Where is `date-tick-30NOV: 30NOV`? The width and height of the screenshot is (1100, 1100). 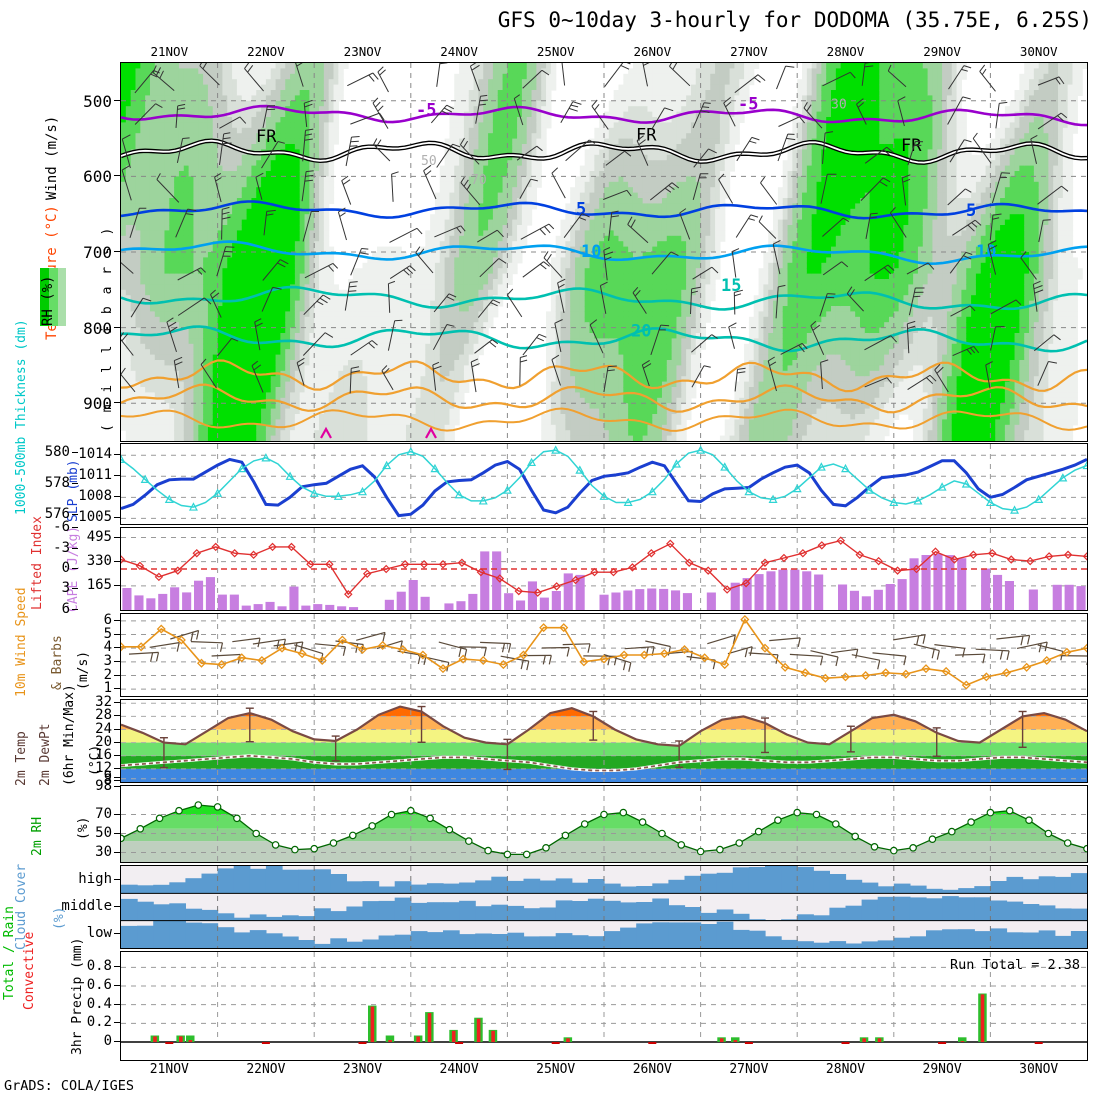 date-tick-30NOV: 30NOV is located at coordinates (1038, 51).